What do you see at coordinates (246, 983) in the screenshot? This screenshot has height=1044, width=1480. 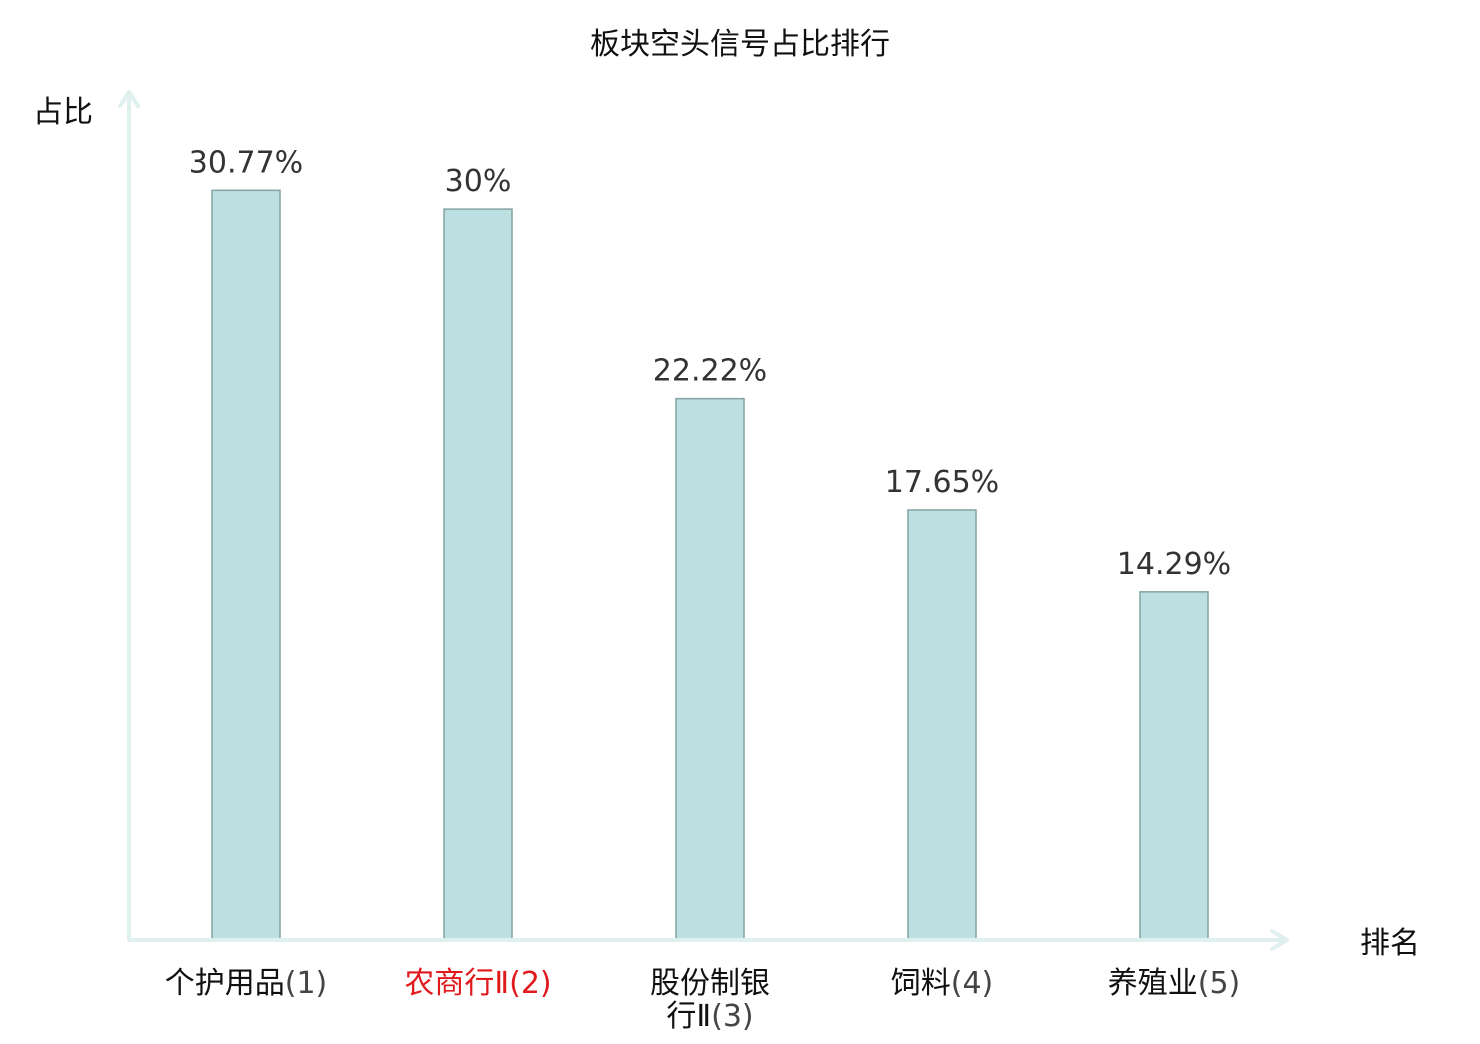 I see `category-label: 个护用品(1)` at bounding box center [246, 983].